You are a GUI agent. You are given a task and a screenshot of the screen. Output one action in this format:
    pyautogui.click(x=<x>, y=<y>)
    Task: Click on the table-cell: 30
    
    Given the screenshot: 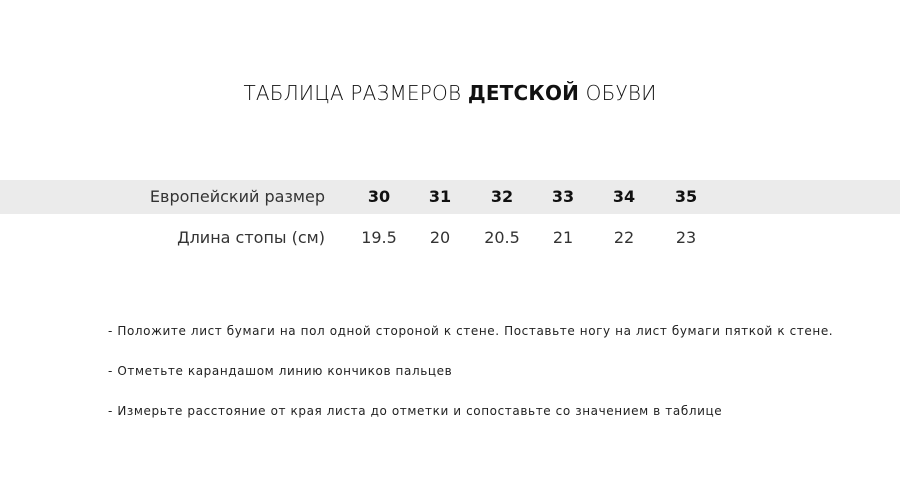 What is the action you would take?
    pyautogui.click(x=379, y=196)
    